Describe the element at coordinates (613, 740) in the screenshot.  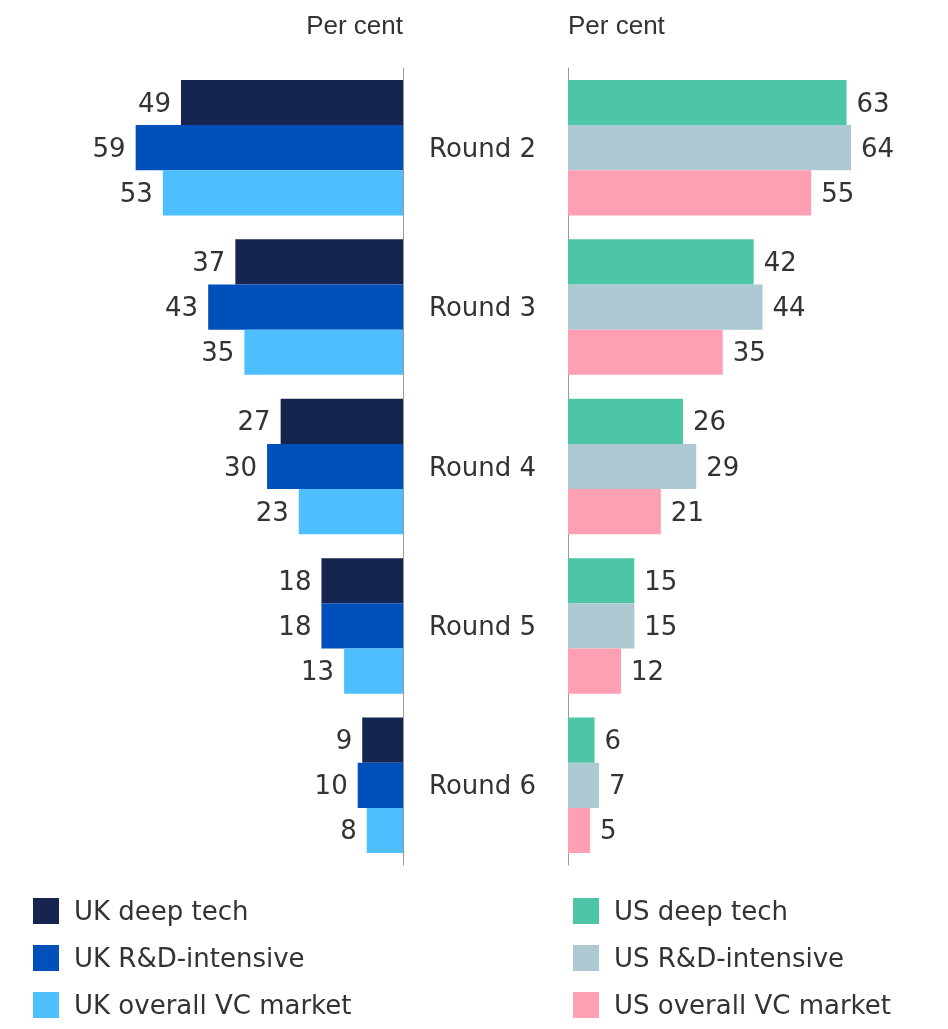
I see `data-label: 6` at that location.